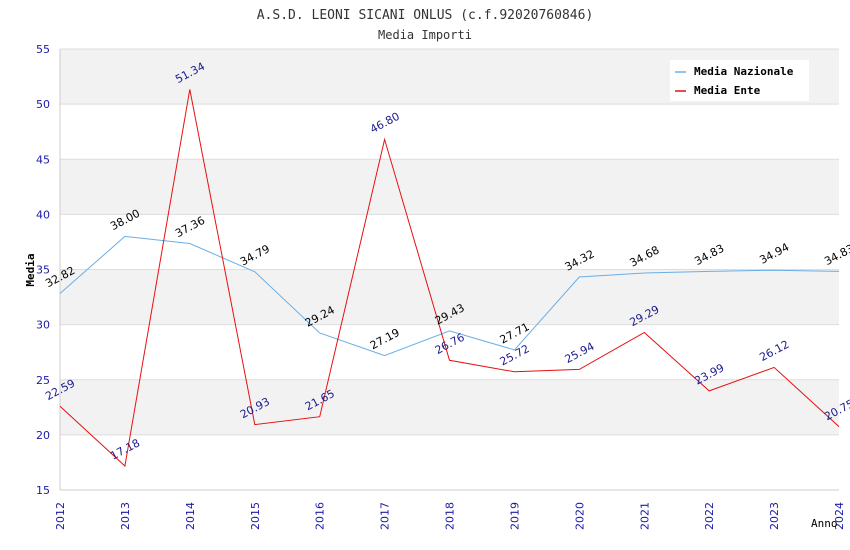 The height and width of the screenshot is (550, 850). I want to click on x-tick-label-2018: 2018, so click(450, 516).